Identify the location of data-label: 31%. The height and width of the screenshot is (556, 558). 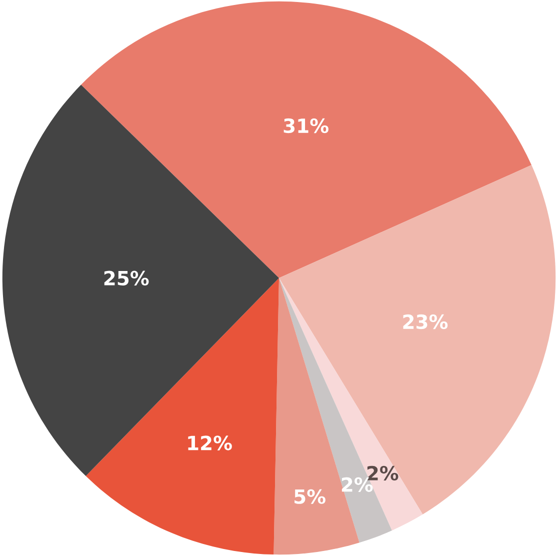
(306, 126).